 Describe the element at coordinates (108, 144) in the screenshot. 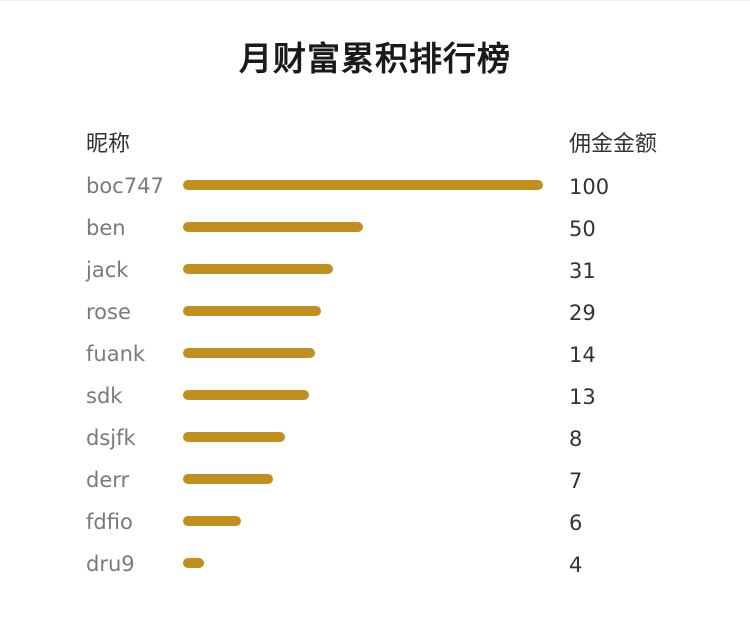

I see `column-header-nickname: 昵称` at that location.